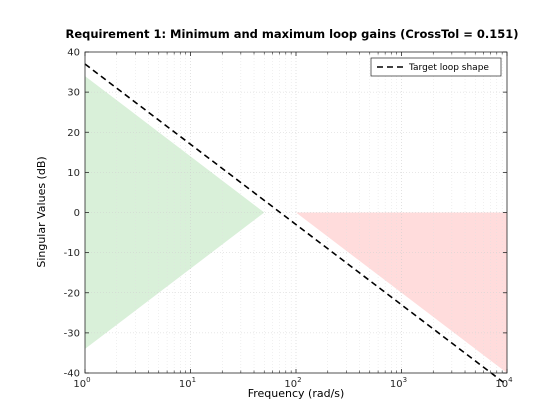  Describe the element at coordinates (73, 53) in the screenshot. I see `y-tick-label: 40` at that location.